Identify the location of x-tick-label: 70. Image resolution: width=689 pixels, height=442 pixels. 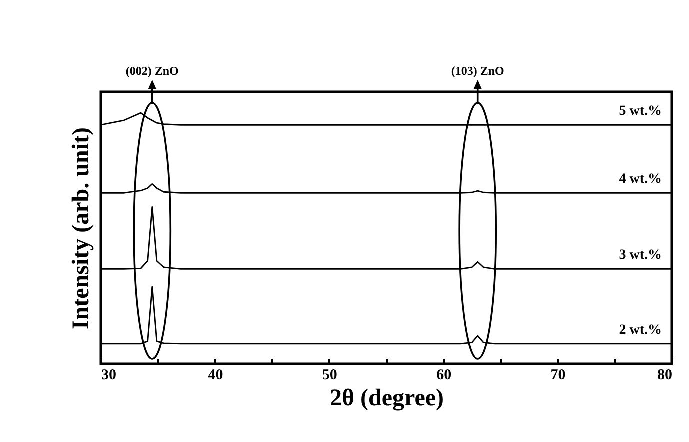
(558, 376).